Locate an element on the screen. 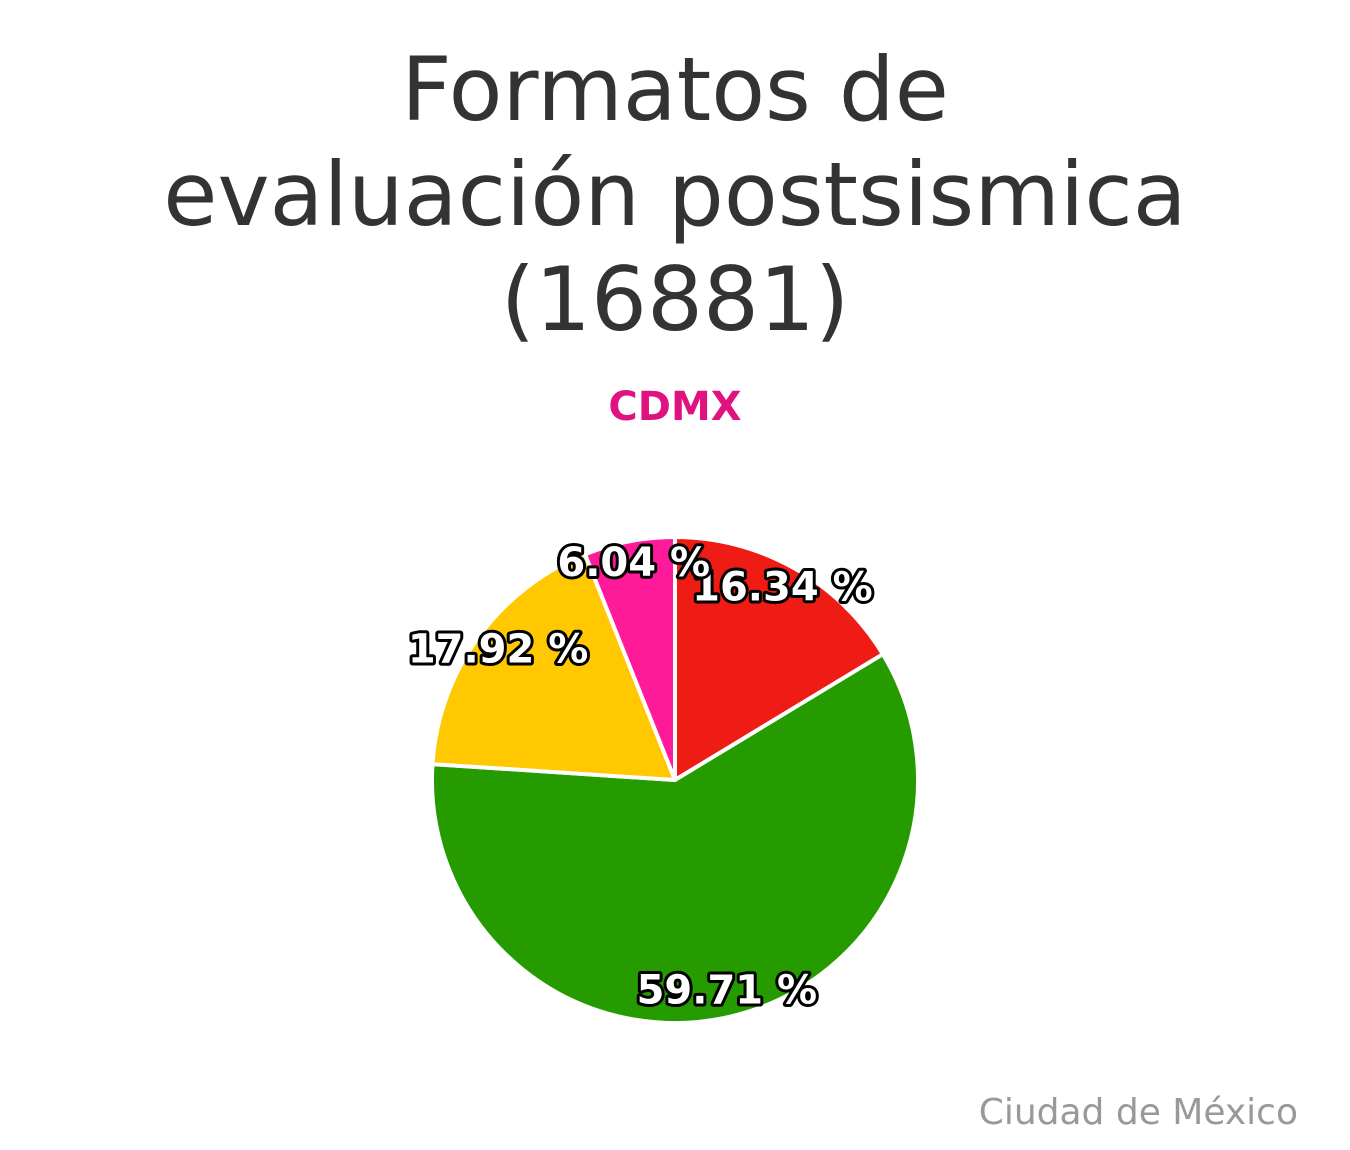 This screenshot has height=1150, width=1350. data-label: 6.04 % is located at coordinates (633, 563).